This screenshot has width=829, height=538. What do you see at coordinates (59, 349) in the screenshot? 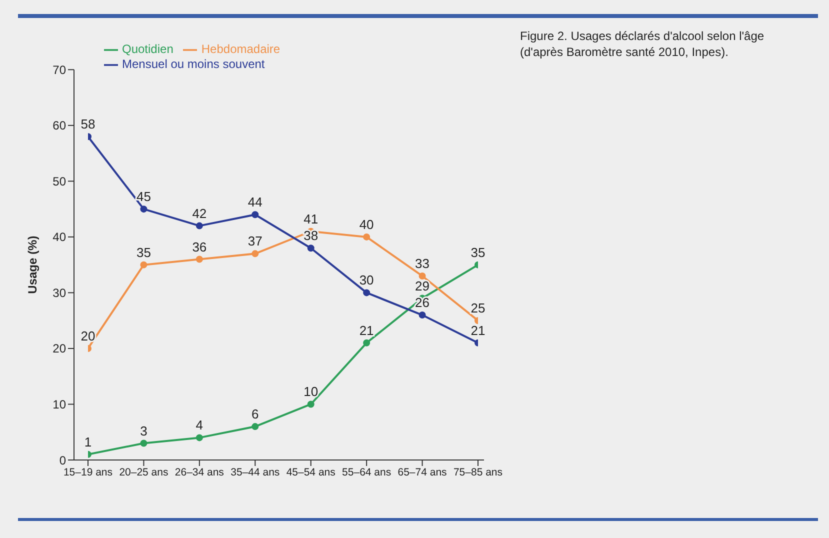
I see `y-tick-label: 20` at bounding box center [59, 349].